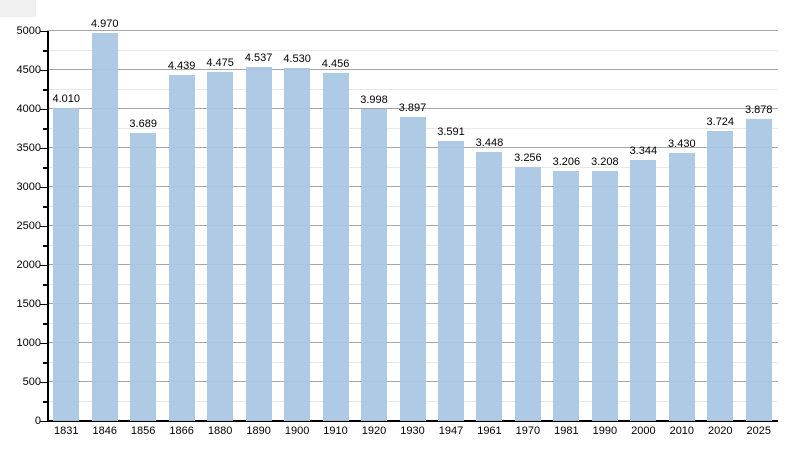  I want to click on x-tick-label-1961: 1961, so click(489, 431).